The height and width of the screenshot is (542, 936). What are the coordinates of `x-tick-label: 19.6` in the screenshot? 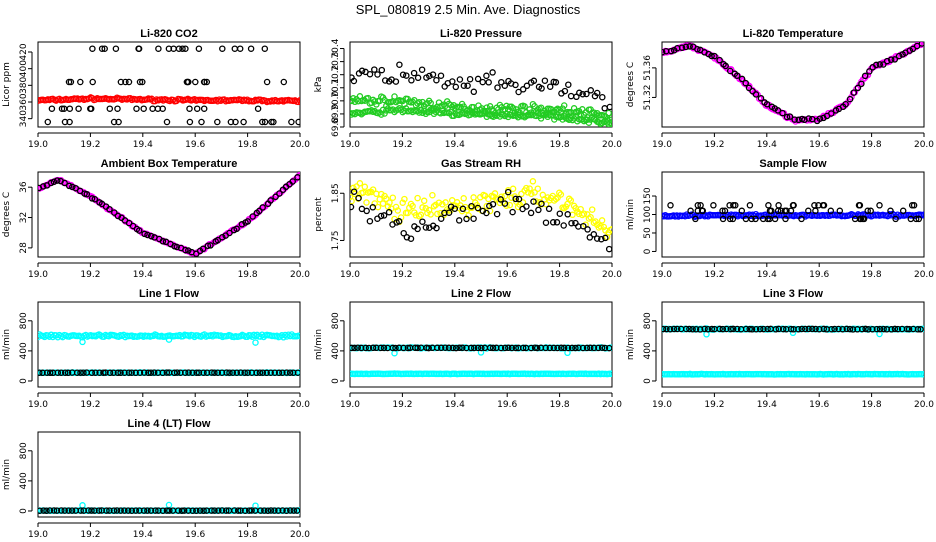 It's located at (819, 405).